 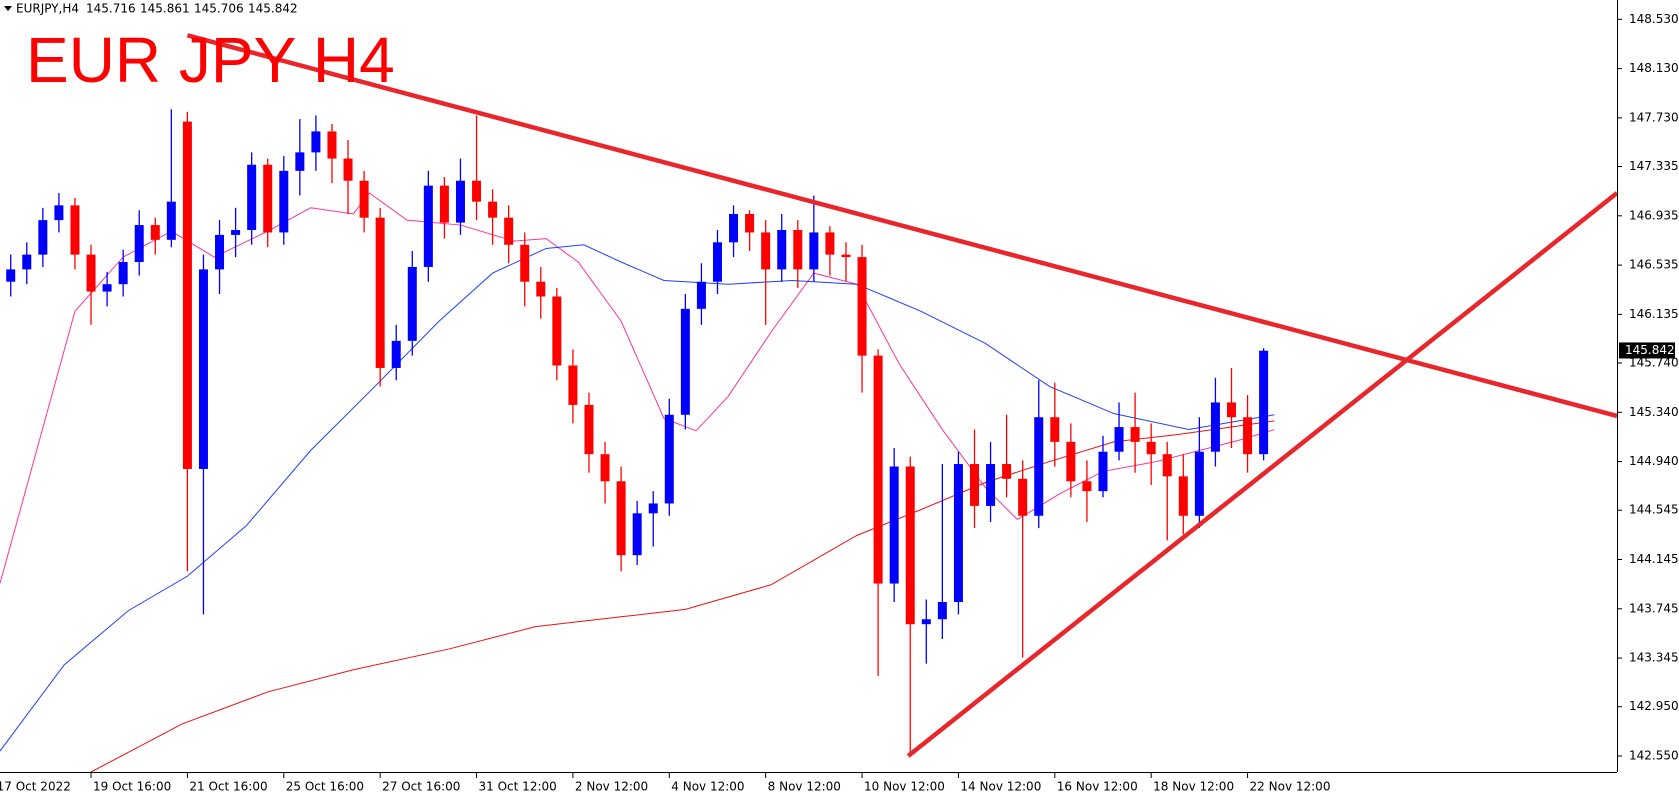 I want to click on y-tick-label: 142.550, so click(x=1654, y=755).